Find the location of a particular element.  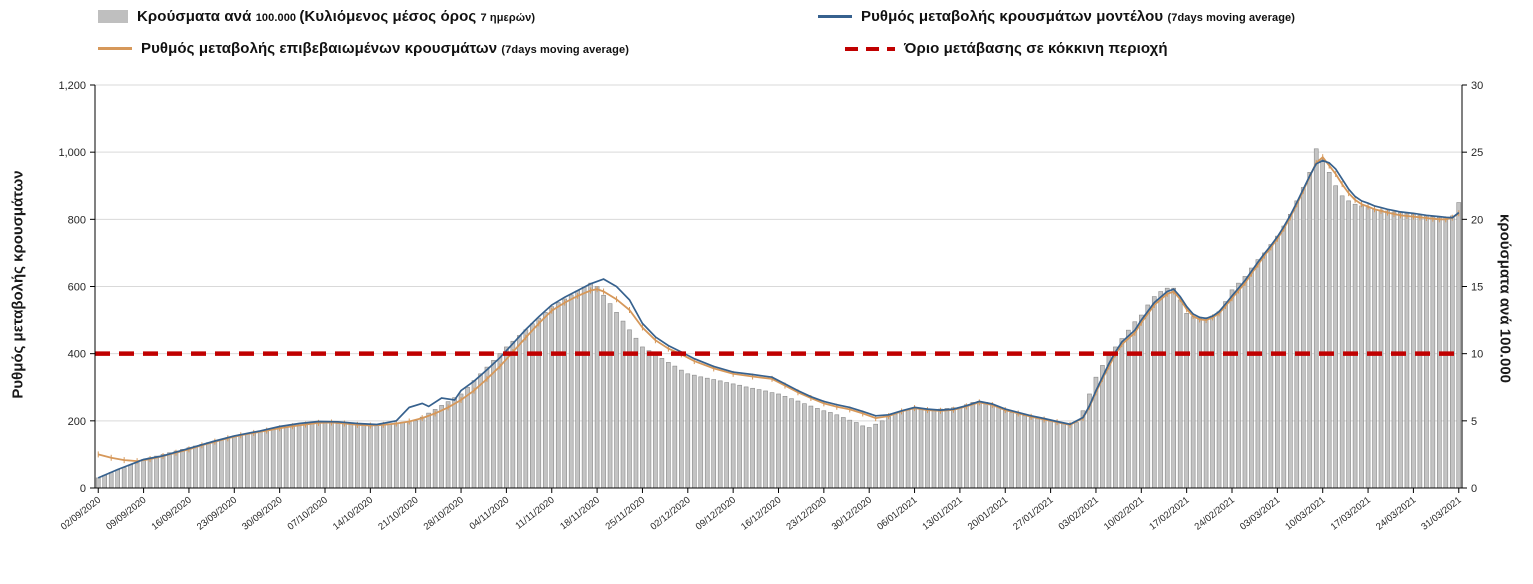

svg-text: 400 is located at coordinates (77, 355).